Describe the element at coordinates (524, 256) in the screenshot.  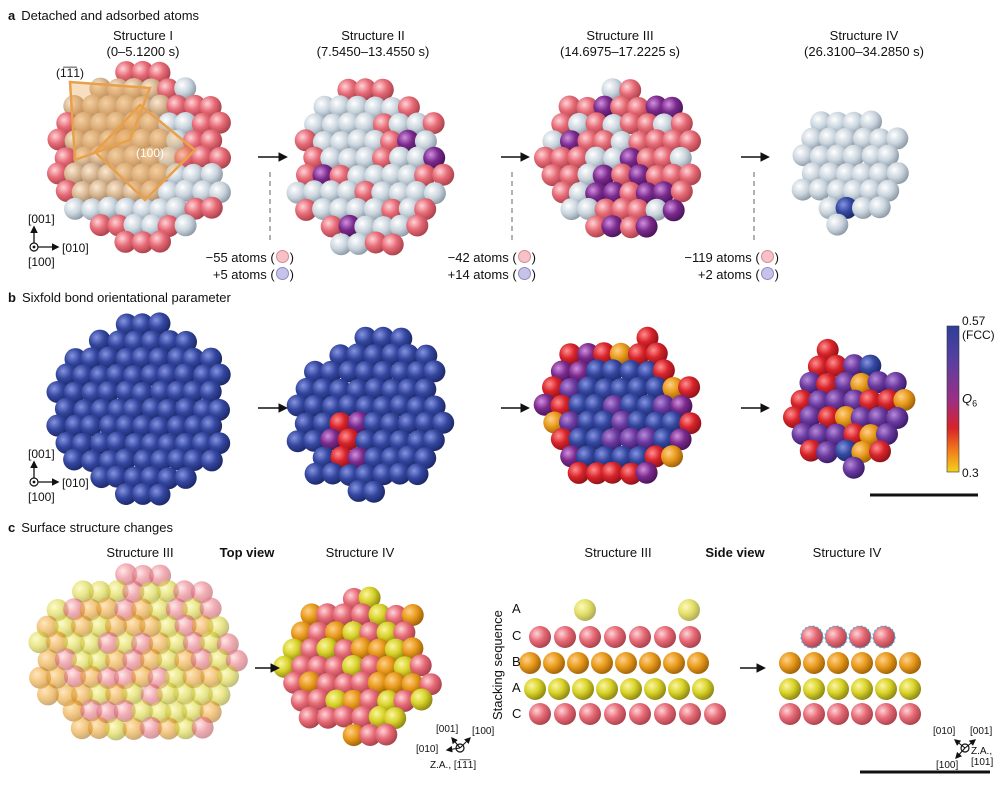
I see `pink-atom-icon` at that location.